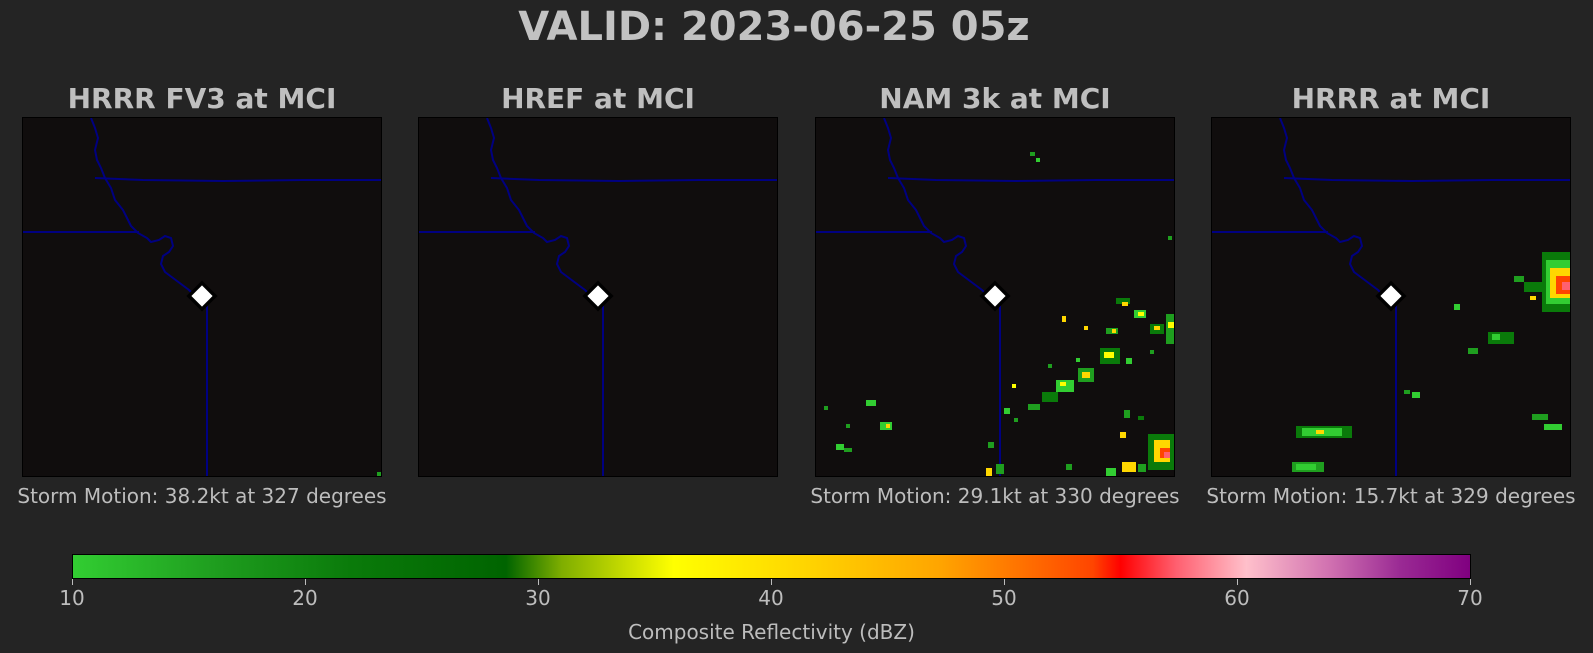 Image resolution: width=1593 pixels, height=653 pixels. I want to click on panel-title-href: HREF at MCI, so click(598, 98).